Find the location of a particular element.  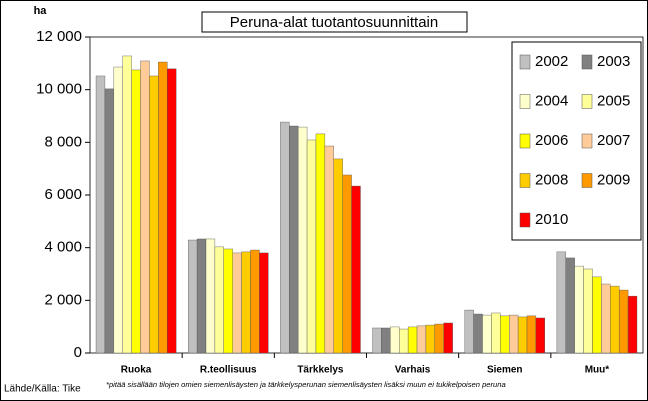

legend-label: 2004 is located at coordinates (551, 100).